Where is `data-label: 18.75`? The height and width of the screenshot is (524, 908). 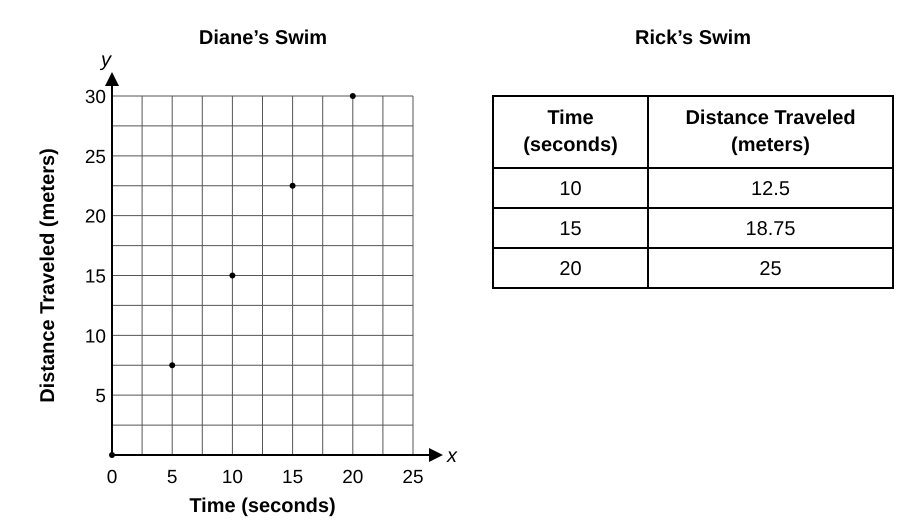
data-label: 18.75 is located at coordinates (770, 229).